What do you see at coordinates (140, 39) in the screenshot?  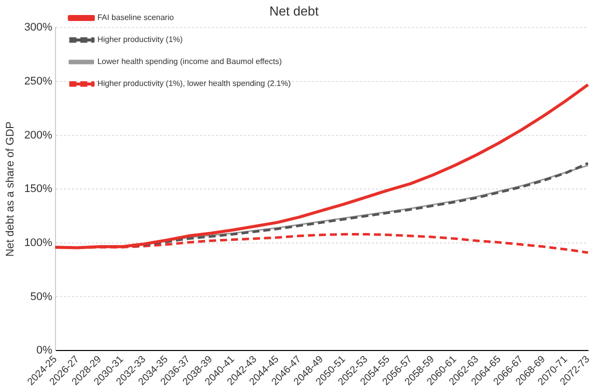 I see `legend-label: Higher productivity (1%)` at bounding box center [140, 39].